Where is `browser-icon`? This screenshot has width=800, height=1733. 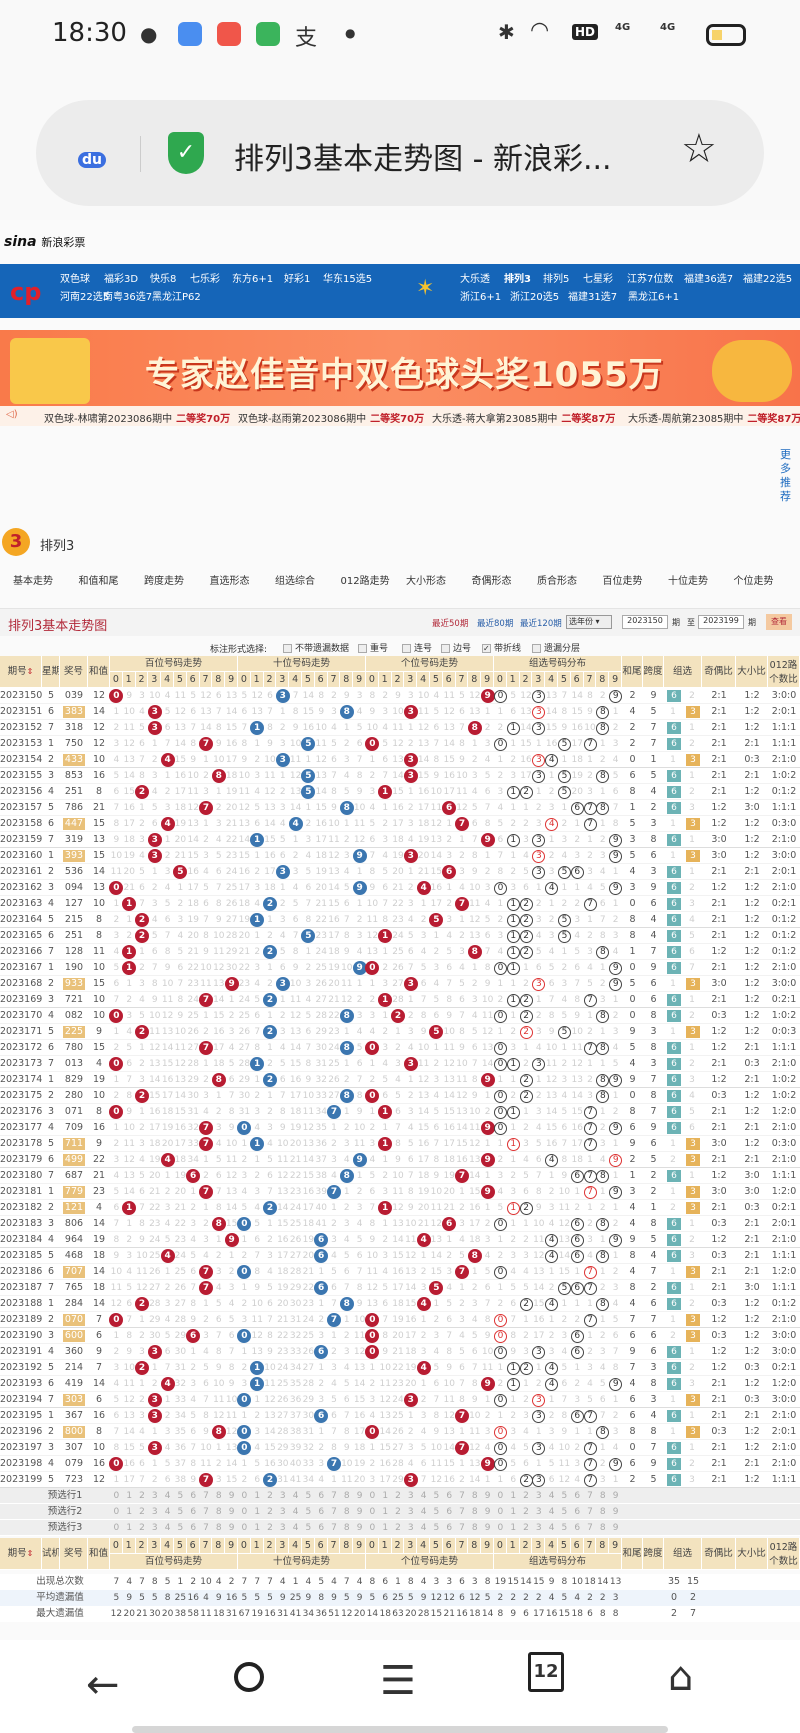 browser-icon is located at coordinates (190, 34).